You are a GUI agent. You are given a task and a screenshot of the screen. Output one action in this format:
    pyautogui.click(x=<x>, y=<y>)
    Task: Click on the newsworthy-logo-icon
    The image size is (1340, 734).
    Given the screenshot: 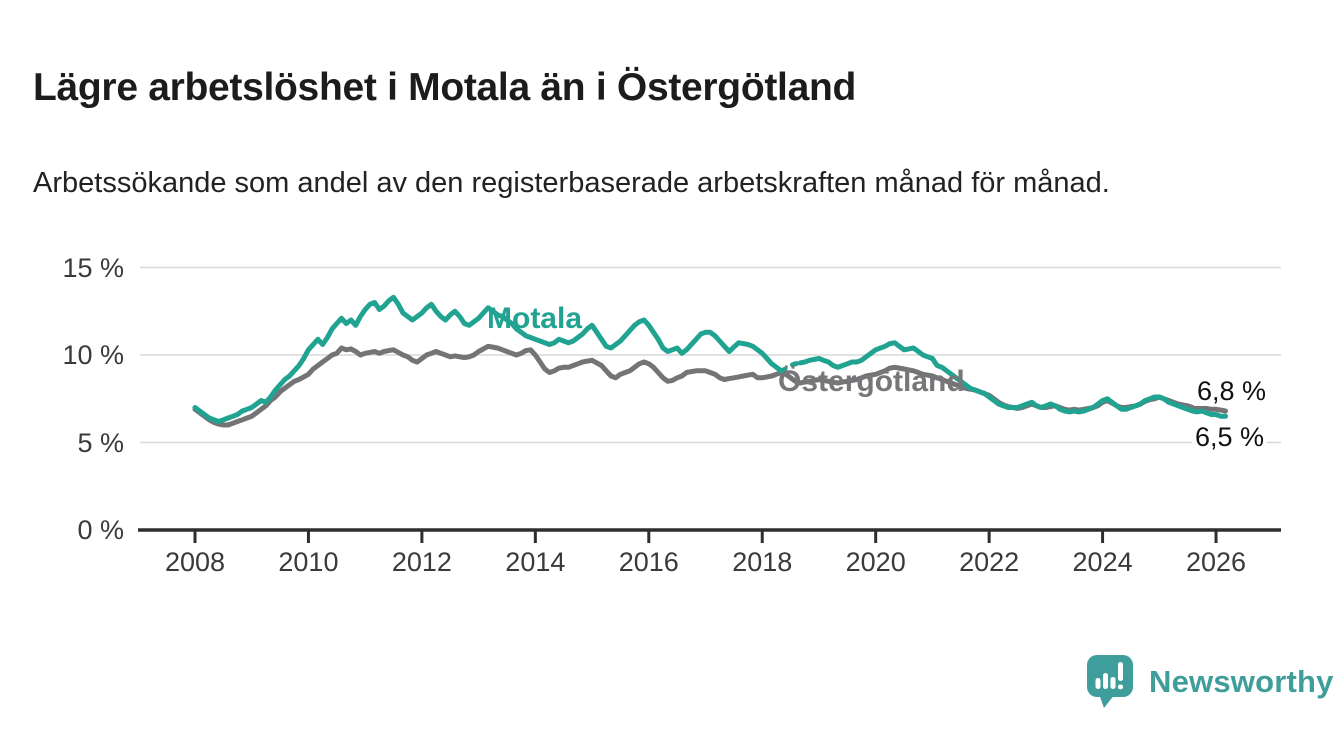 What is the action you would take?
    pyautogui.click(x=1110, y=681)
    